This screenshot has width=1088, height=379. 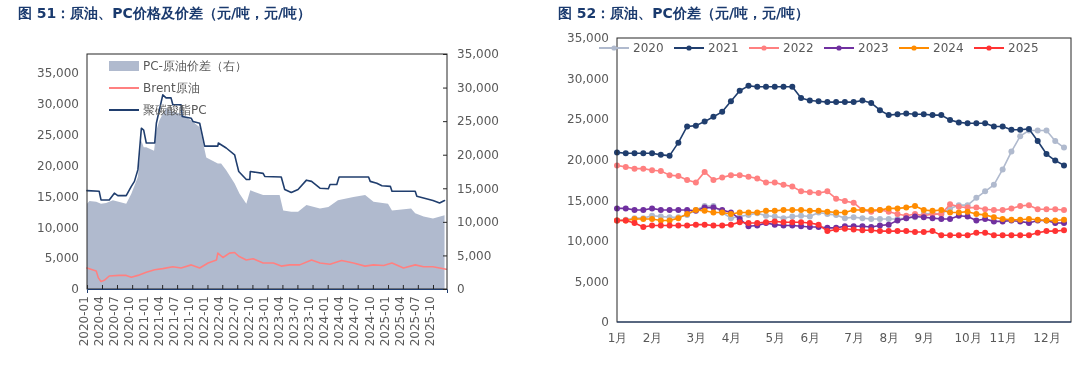 I want to click on legend-label: 2024, so click(x=948, y=48).